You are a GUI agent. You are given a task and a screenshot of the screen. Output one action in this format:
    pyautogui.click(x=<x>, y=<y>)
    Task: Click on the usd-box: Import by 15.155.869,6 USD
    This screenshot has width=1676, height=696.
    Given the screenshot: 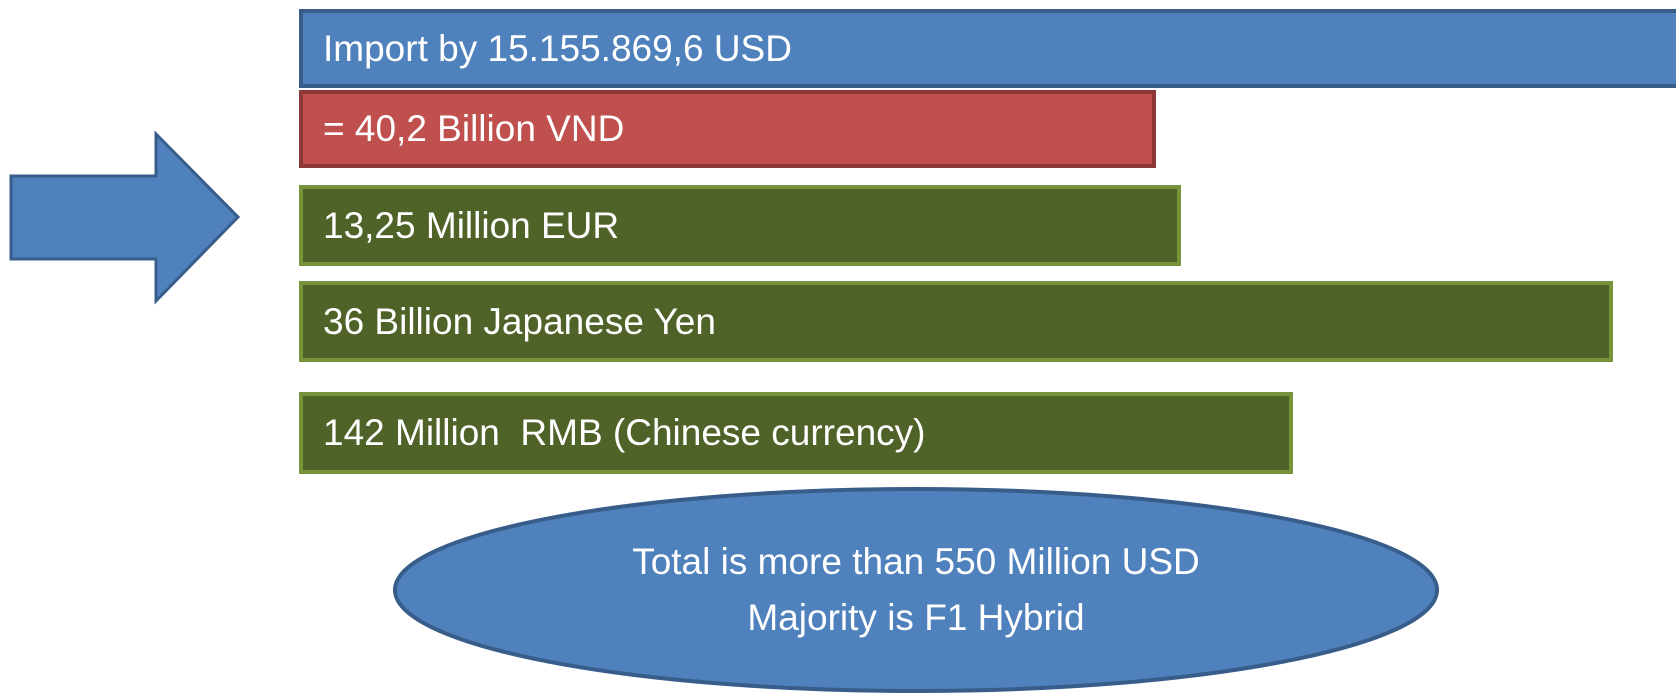 What is the action you would take?
    pyautogui.click(x=987, y=48)
    